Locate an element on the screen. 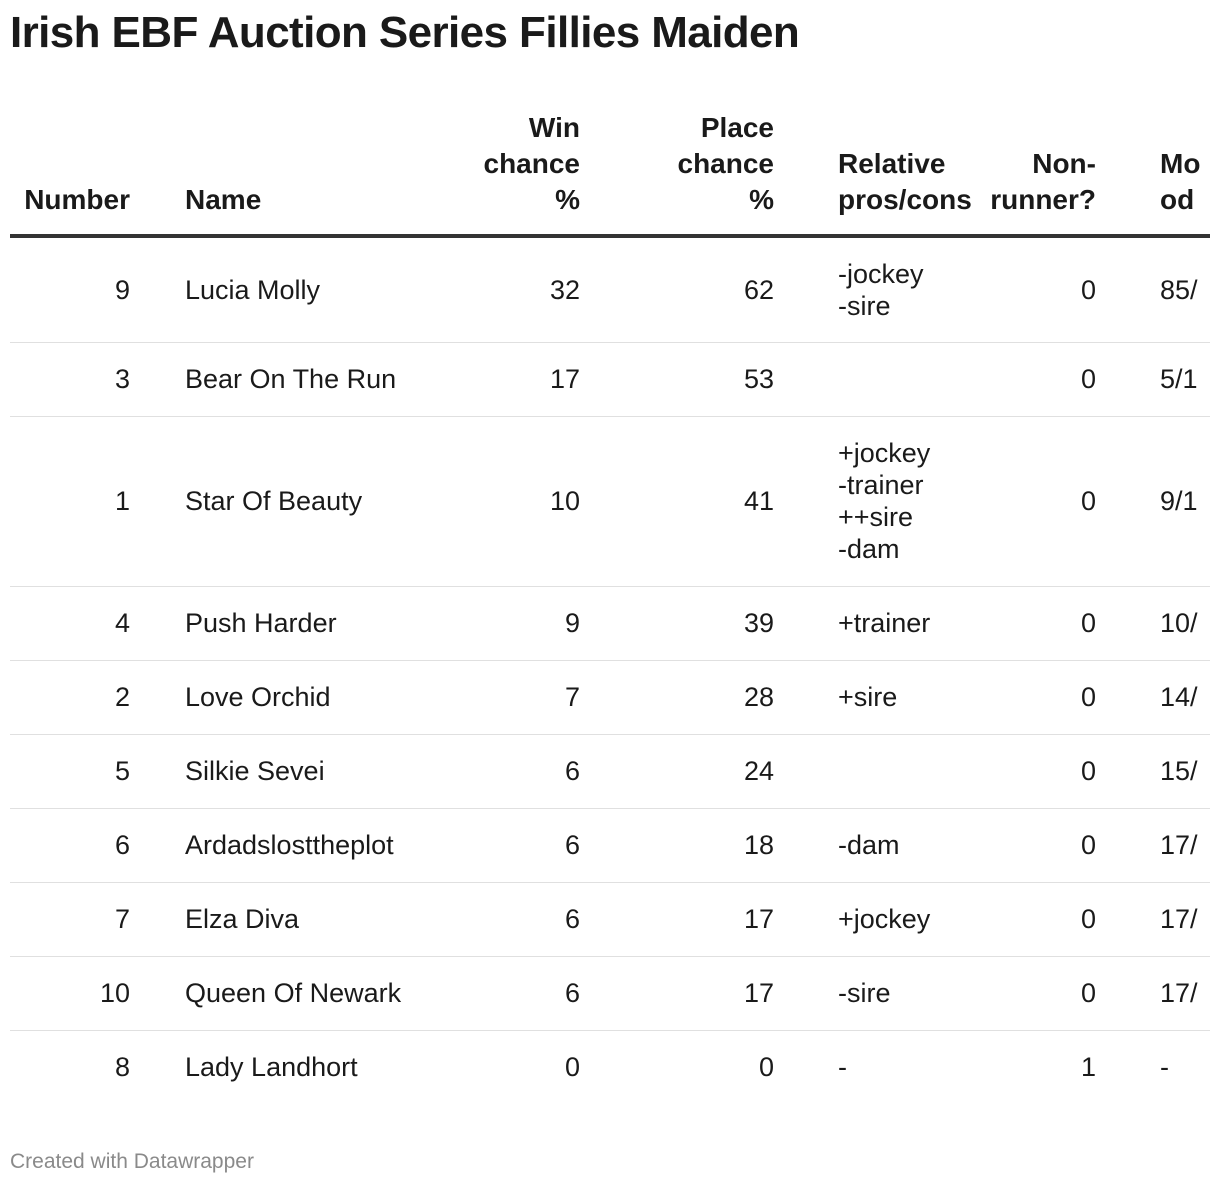 The image size is (1220, 1186). cell-win: 9 is located at coordinates (525, 623).